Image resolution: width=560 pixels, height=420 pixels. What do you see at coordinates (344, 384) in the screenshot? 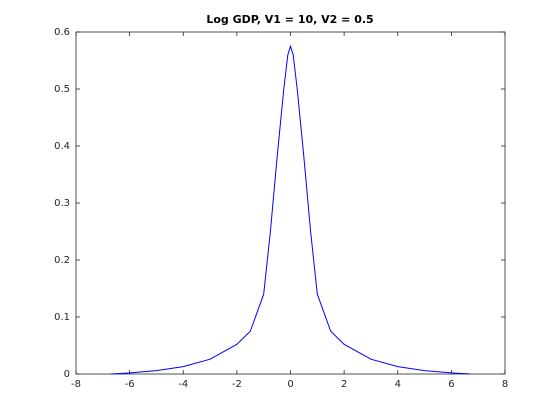
I see `x-tick-label: 2` at bounding box center [344, 384].